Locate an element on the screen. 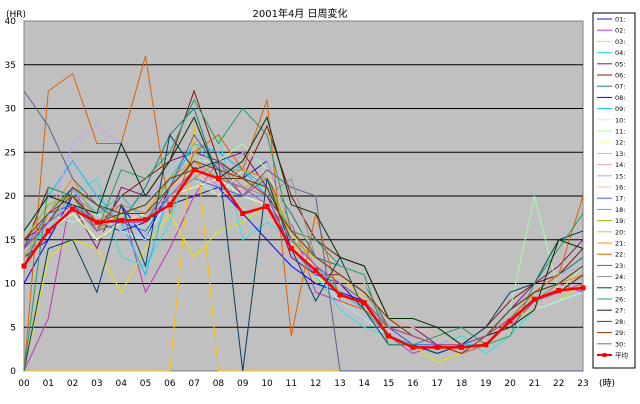 The height and width of the screenshot is (404, 640). x-tick-label: 01 is located at coordinates (48, 384).